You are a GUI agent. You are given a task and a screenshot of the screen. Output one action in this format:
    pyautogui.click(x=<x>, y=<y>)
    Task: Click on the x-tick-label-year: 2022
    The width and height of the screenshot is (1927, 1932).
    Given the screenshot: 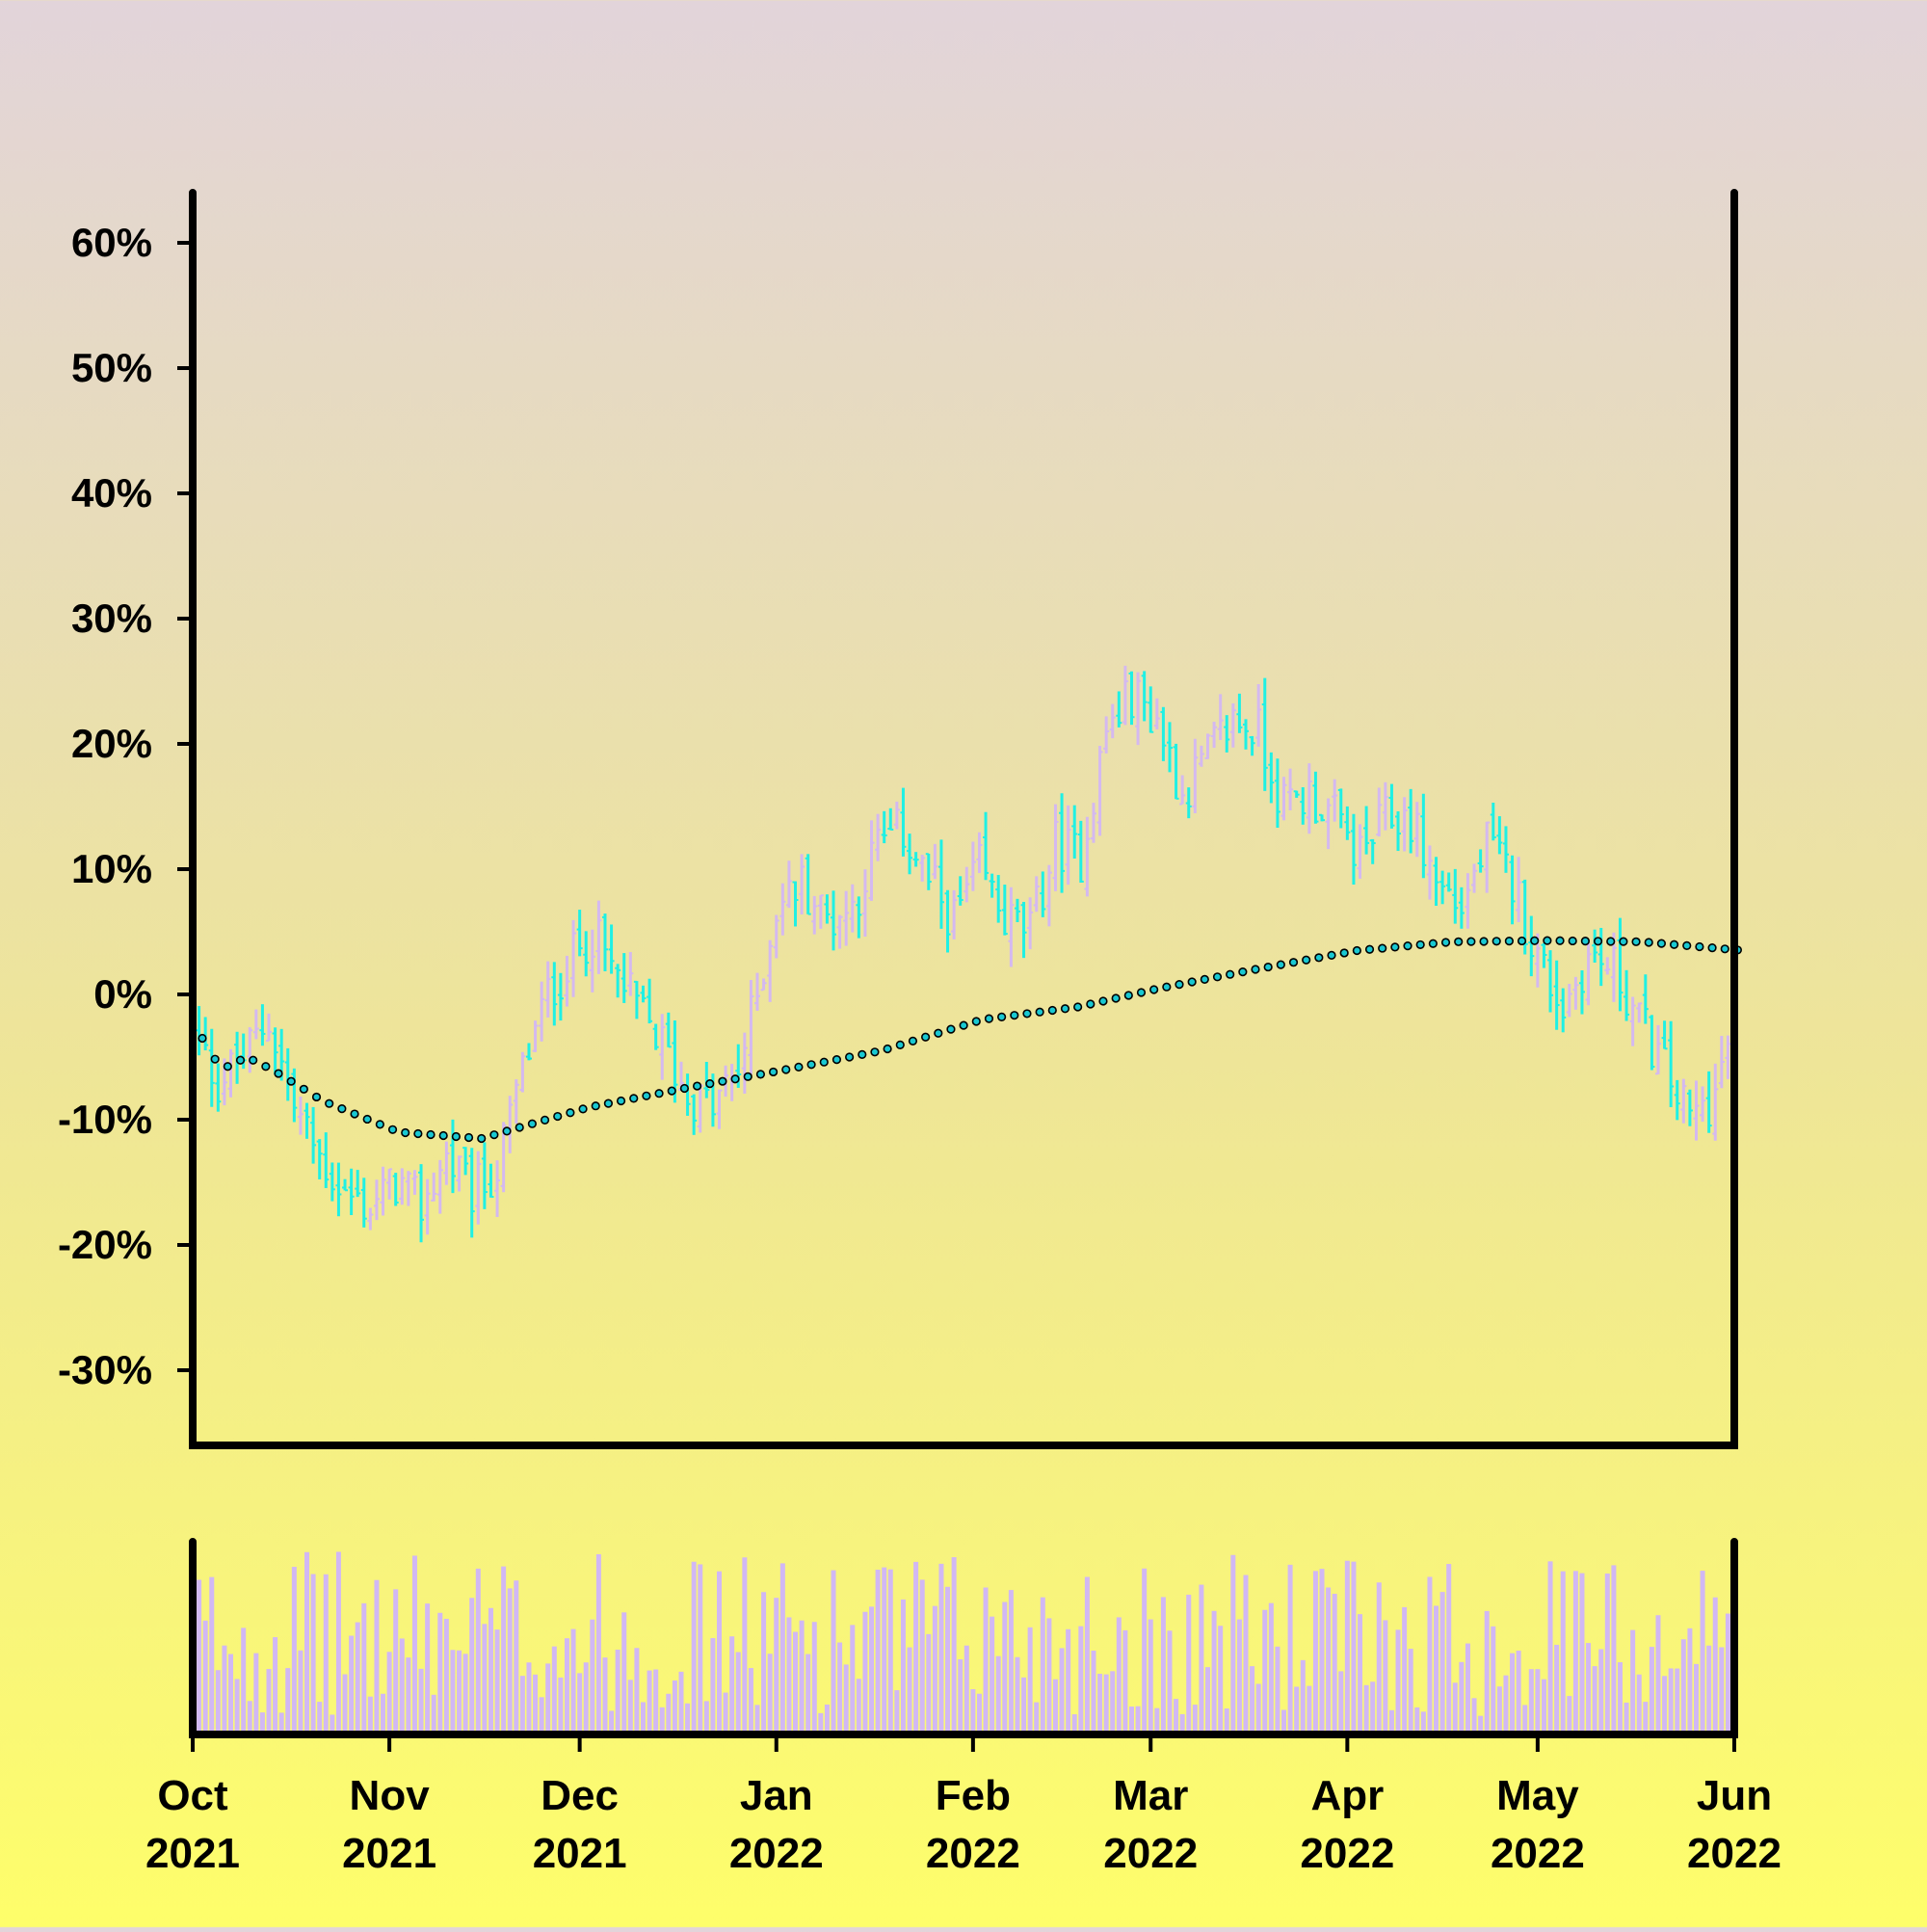 What is the action you would take?
    pyautogui.click(x=1538, y=1853)
    